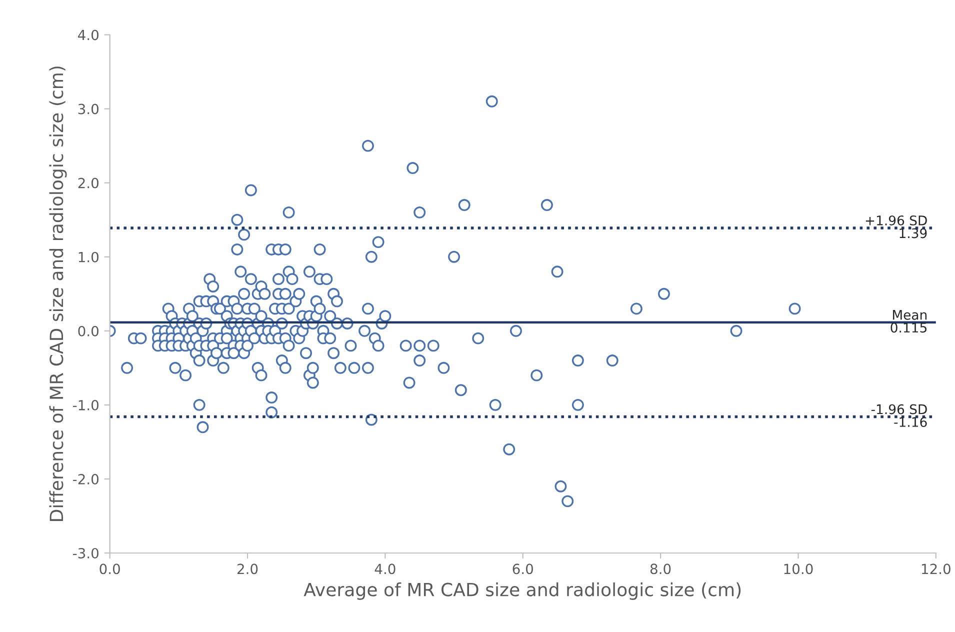 The image size is (955, 632). I want to click on x-tick-label: 6.0, so click(522, 569).